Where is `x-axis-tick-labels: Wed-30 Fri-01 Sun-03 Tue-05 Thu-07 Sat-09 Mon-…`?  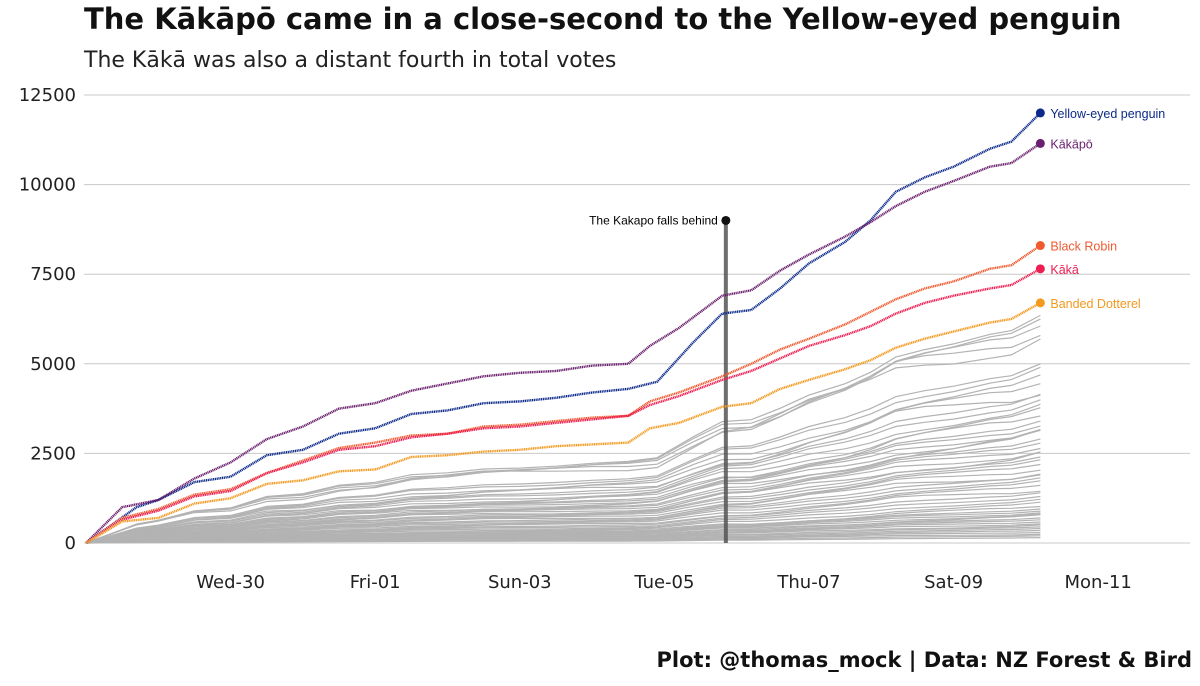 x-axis-tick-labels: Wed-30 Fri-01 Sun-03 Tue-05 Thu-07 Sat-09 Mon-… is located at coordinates (664, 582).